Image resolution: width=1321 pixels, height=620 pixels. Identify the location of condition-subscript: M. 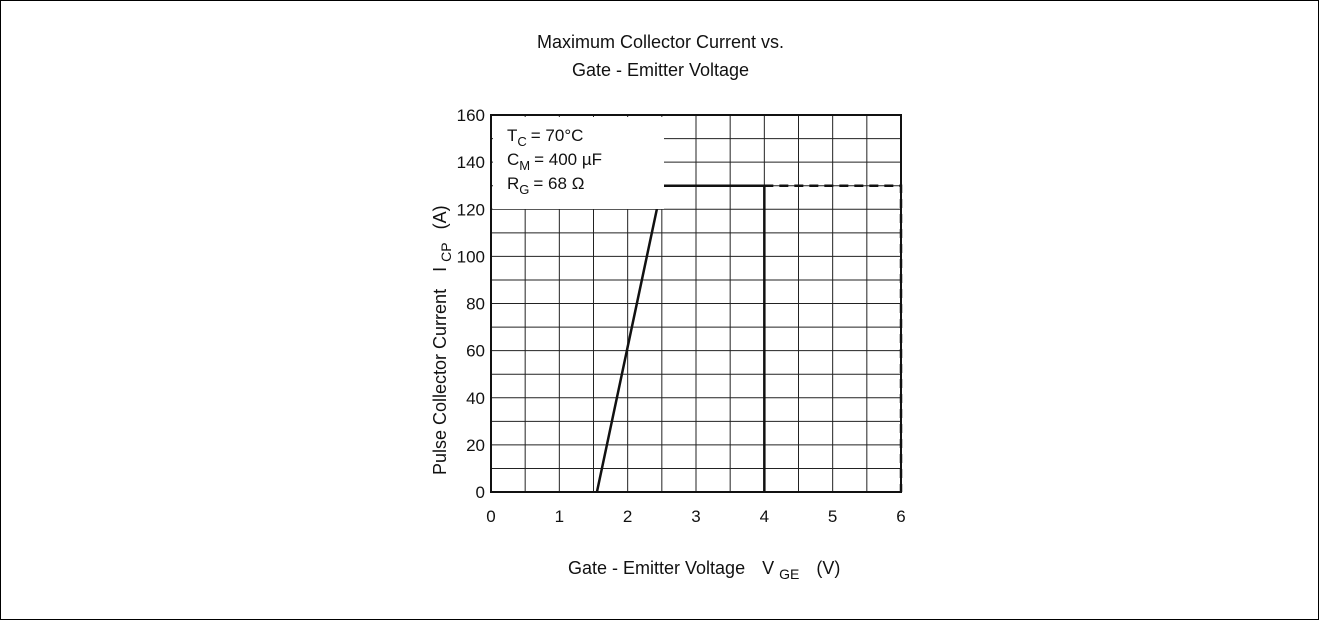
(524, 165).